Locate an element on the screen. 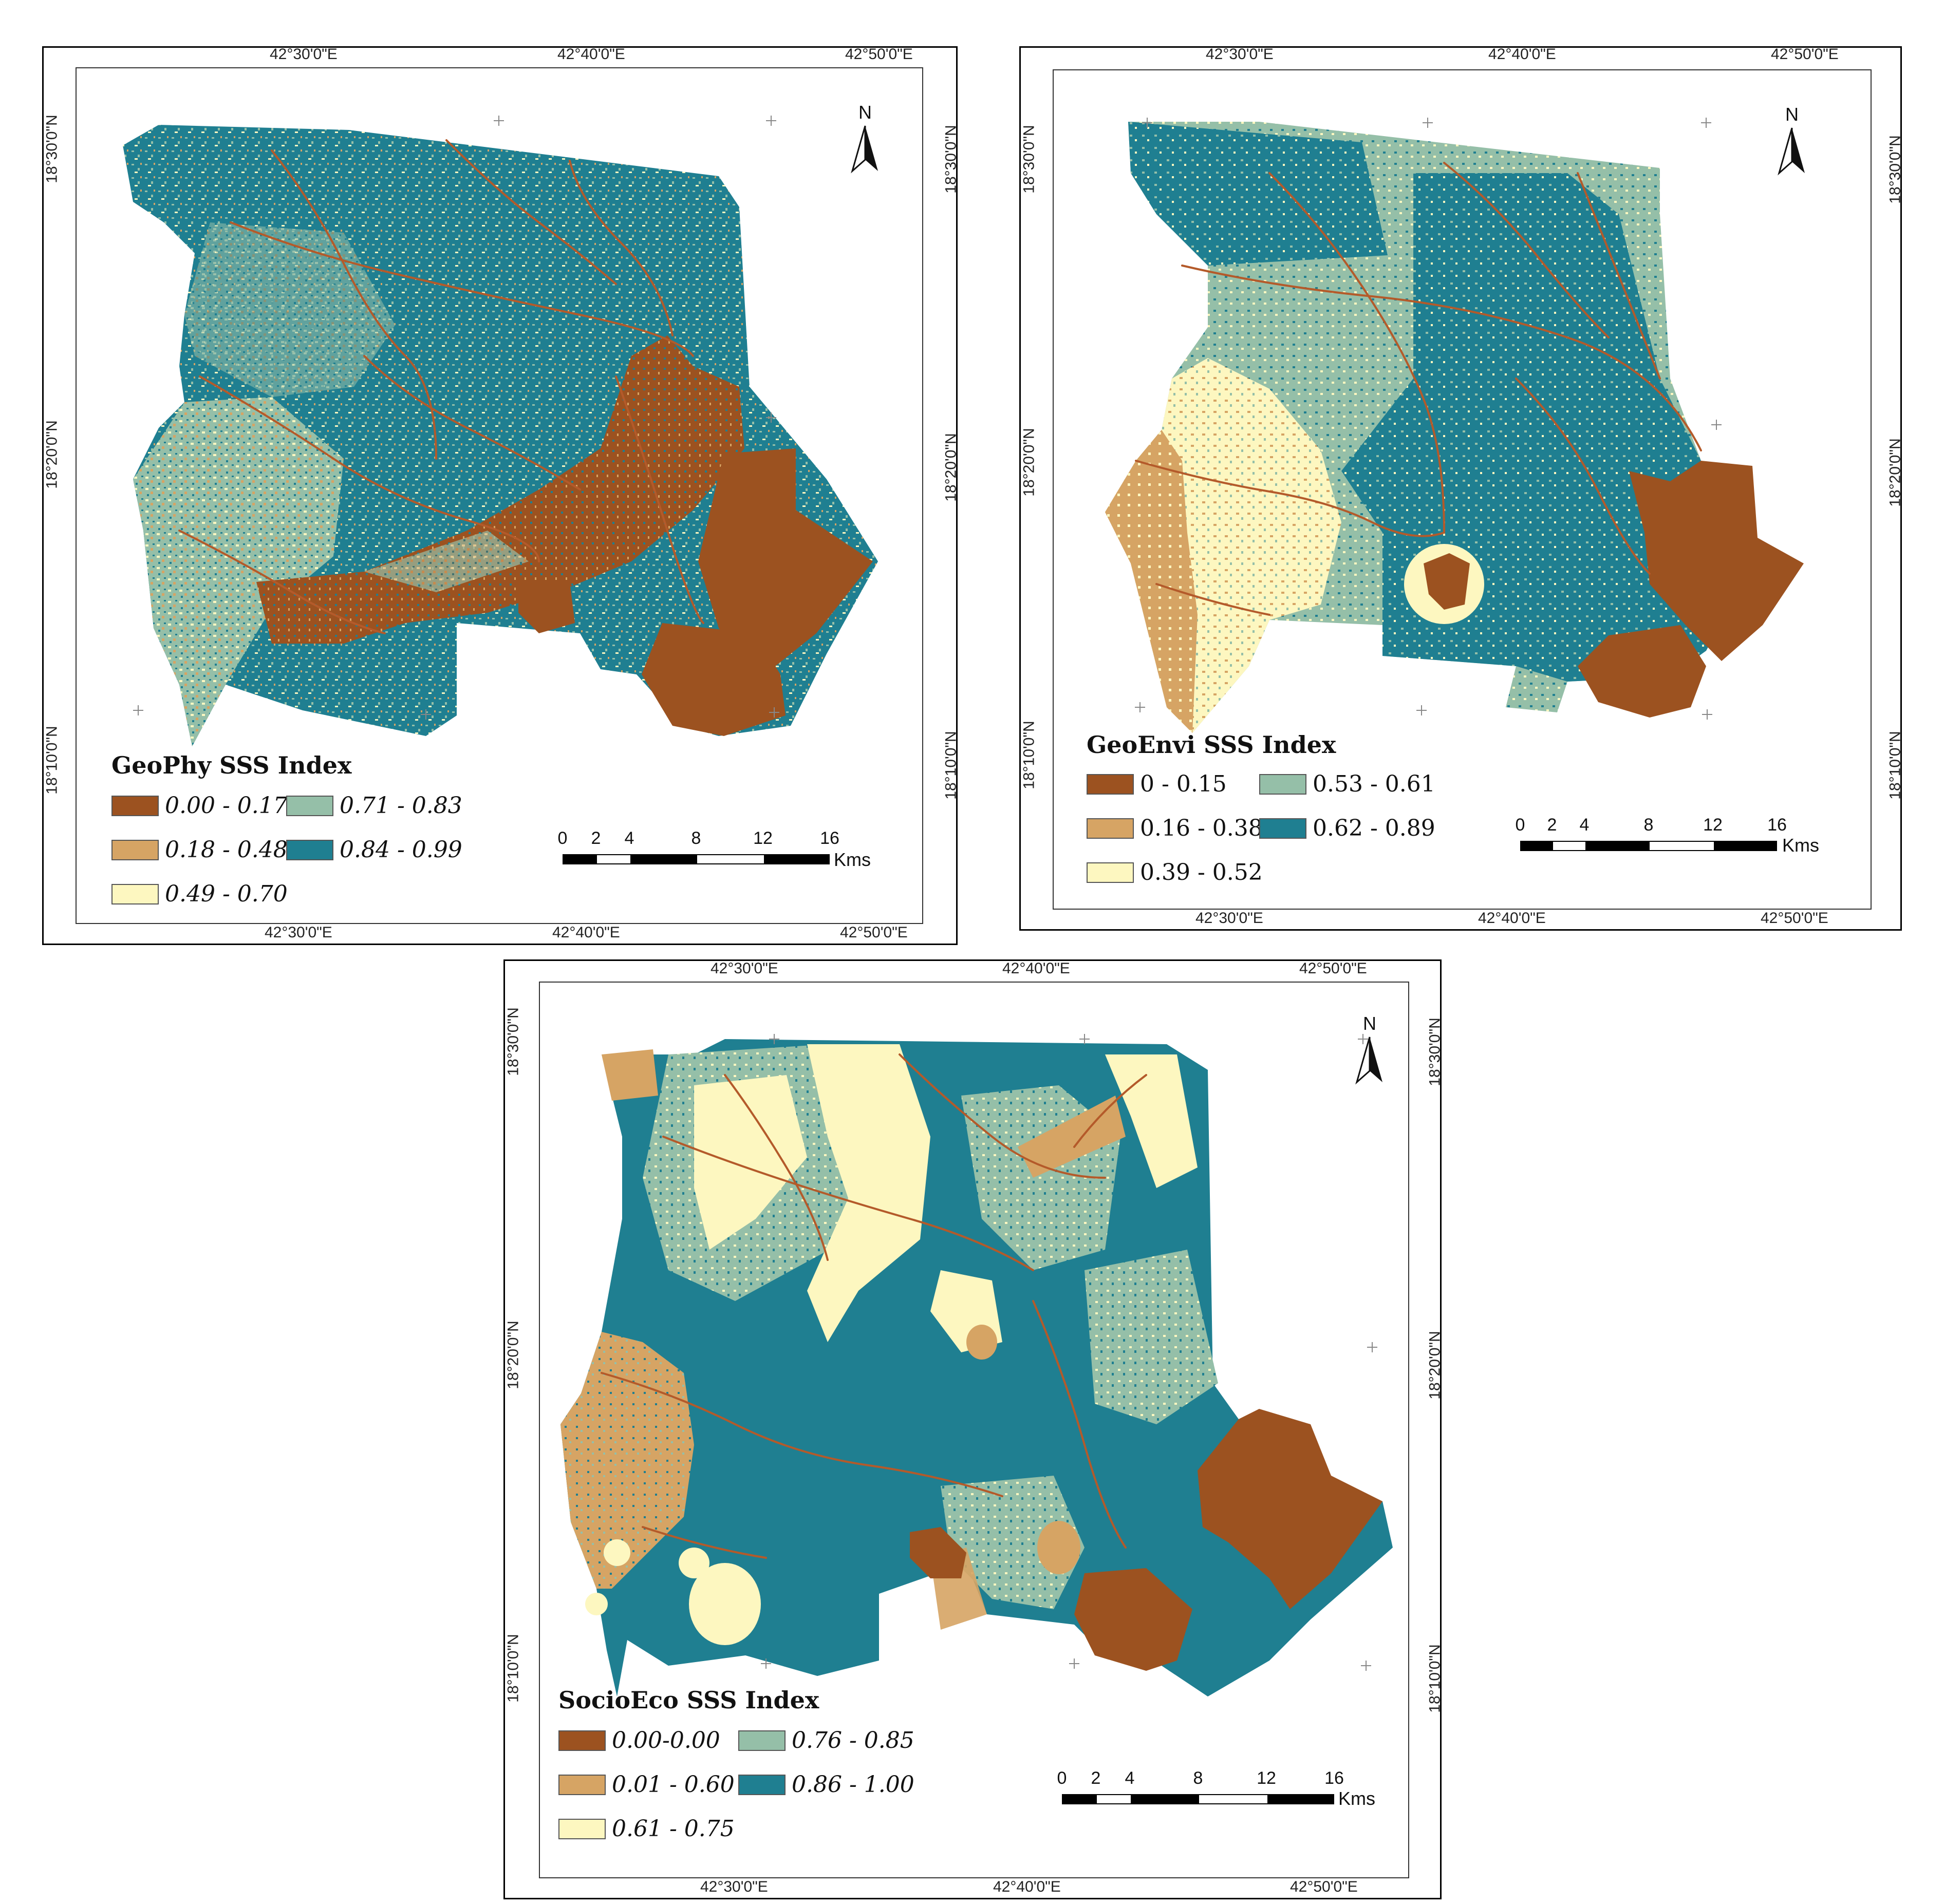 The image size is (1944, 1904). legend-item-4: 0.86 - 1.00 is located at coordinates (826, 1784).